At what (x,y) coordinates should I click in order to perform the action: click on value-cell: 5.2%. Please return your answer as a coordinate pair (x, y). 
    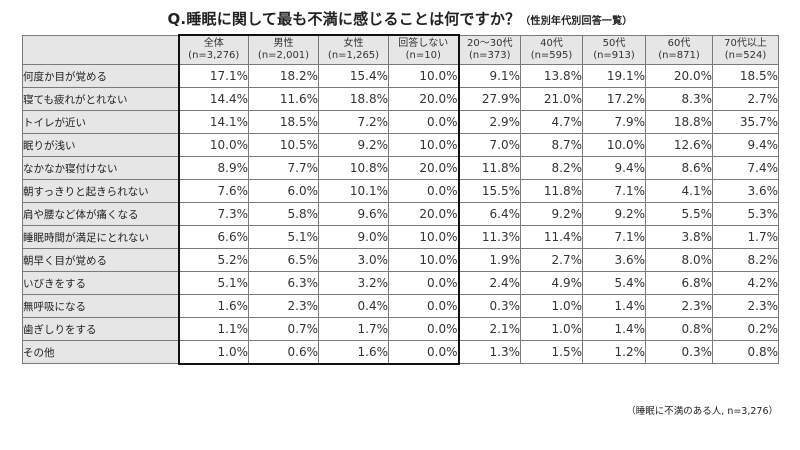
    Looking at the image, I should click on (213, 260).